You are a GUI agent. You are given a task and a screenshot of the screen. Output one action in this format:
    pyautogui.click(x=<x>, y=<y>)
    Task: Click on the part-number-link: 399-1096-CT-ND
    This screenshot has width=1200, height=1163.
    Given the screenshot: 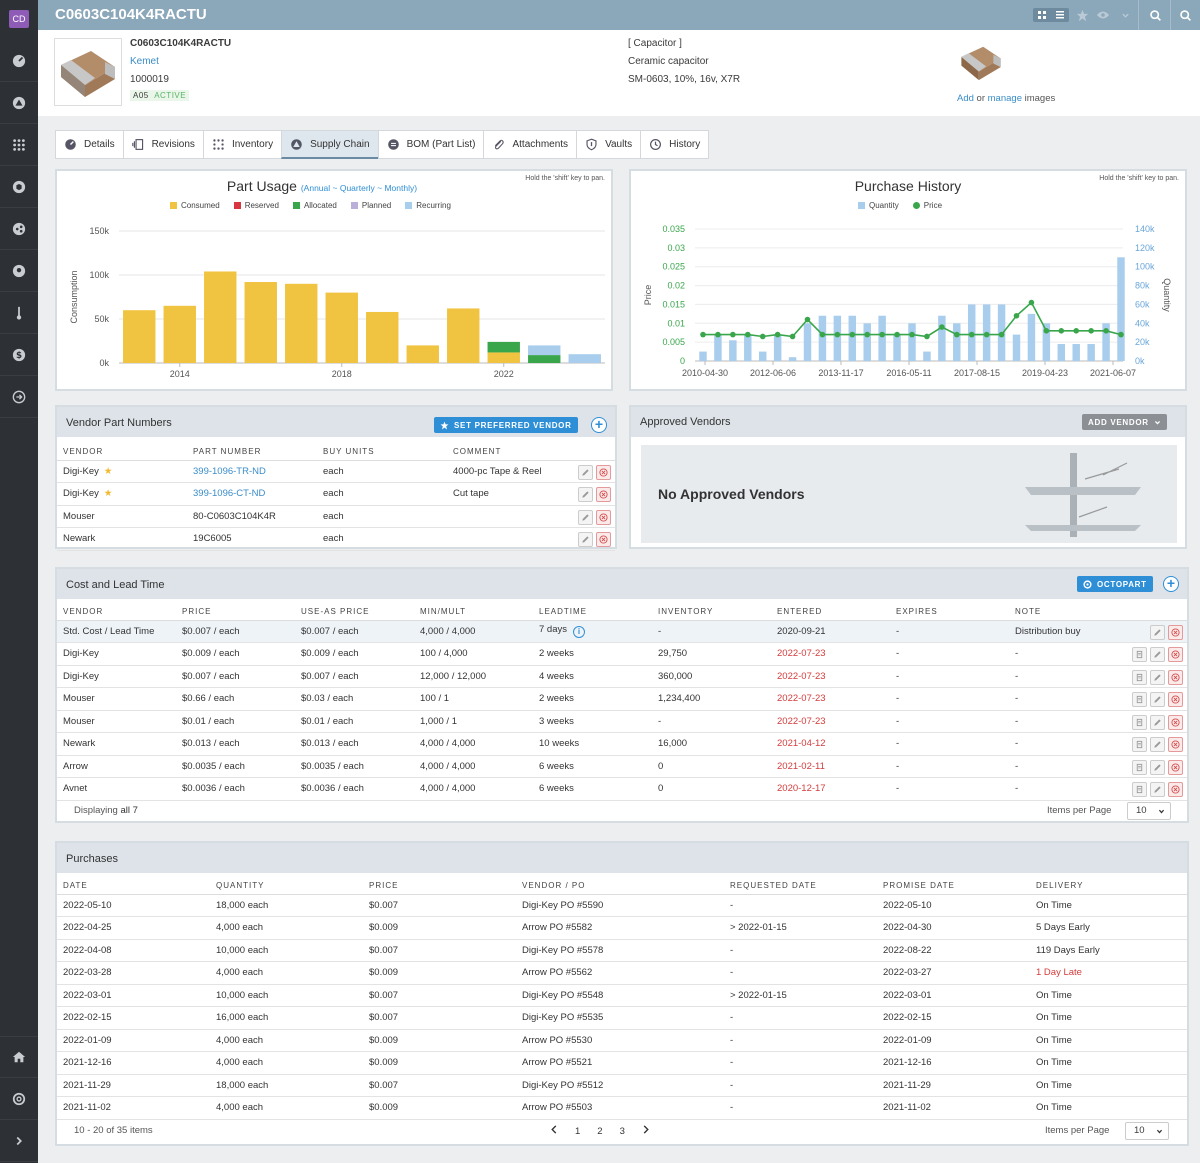 What is the action you would take?
    pyautogui.click(x=229, y=494)
    